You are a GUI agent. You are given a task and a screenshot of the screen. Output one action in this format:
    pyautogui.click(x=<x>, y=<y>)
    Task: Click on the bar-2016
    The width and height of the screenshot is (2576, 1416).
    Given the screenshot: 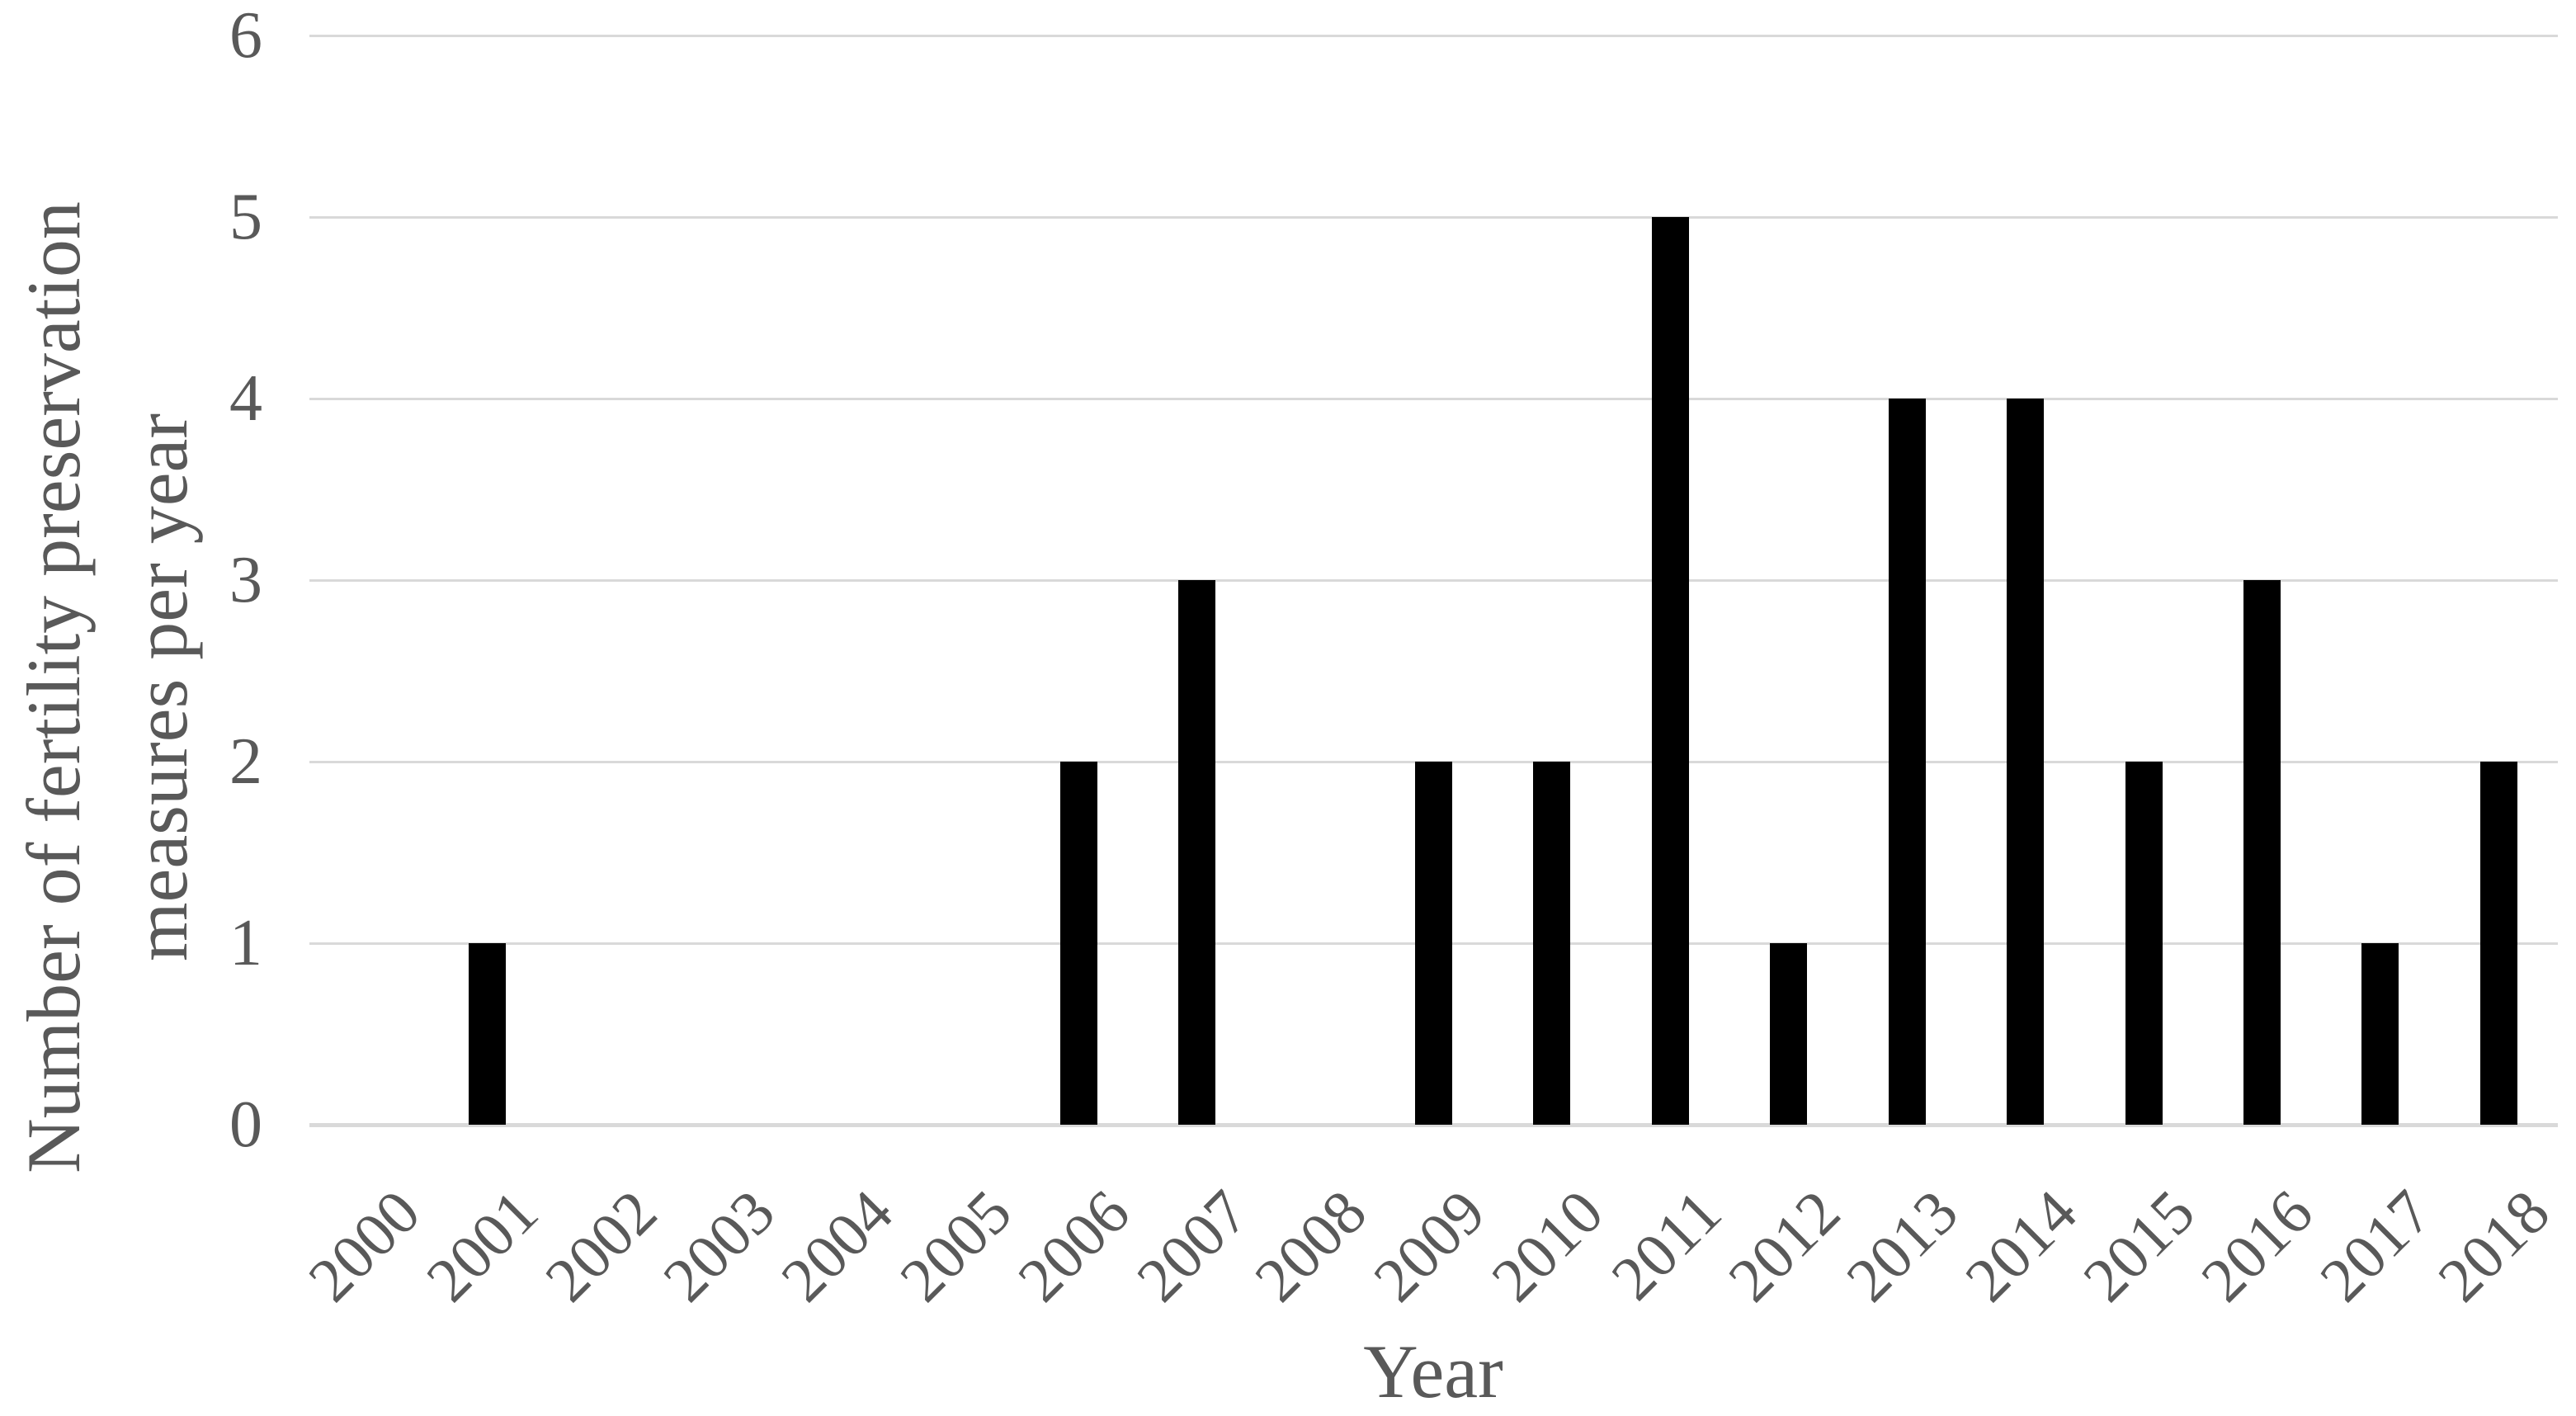 What is the action you would take?
    pyautogui.click(x=2262, y=853)
    